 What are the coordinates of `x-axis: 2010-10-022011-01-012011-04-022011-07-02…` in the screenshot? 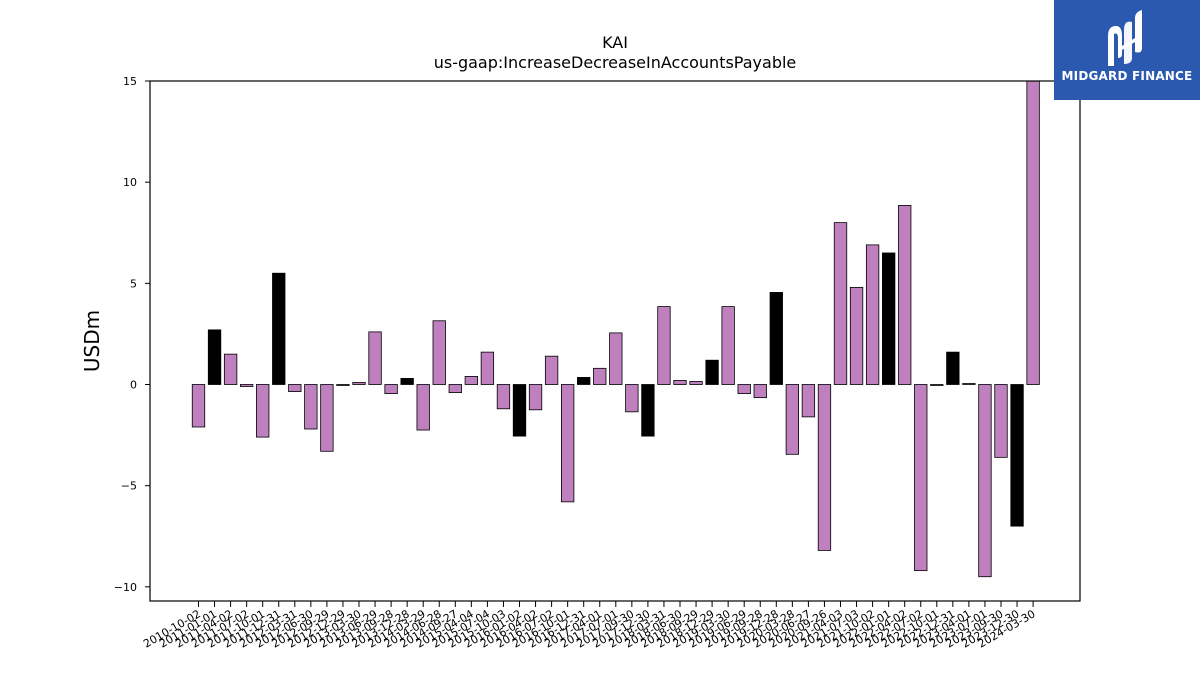 It's located at (589, 626).